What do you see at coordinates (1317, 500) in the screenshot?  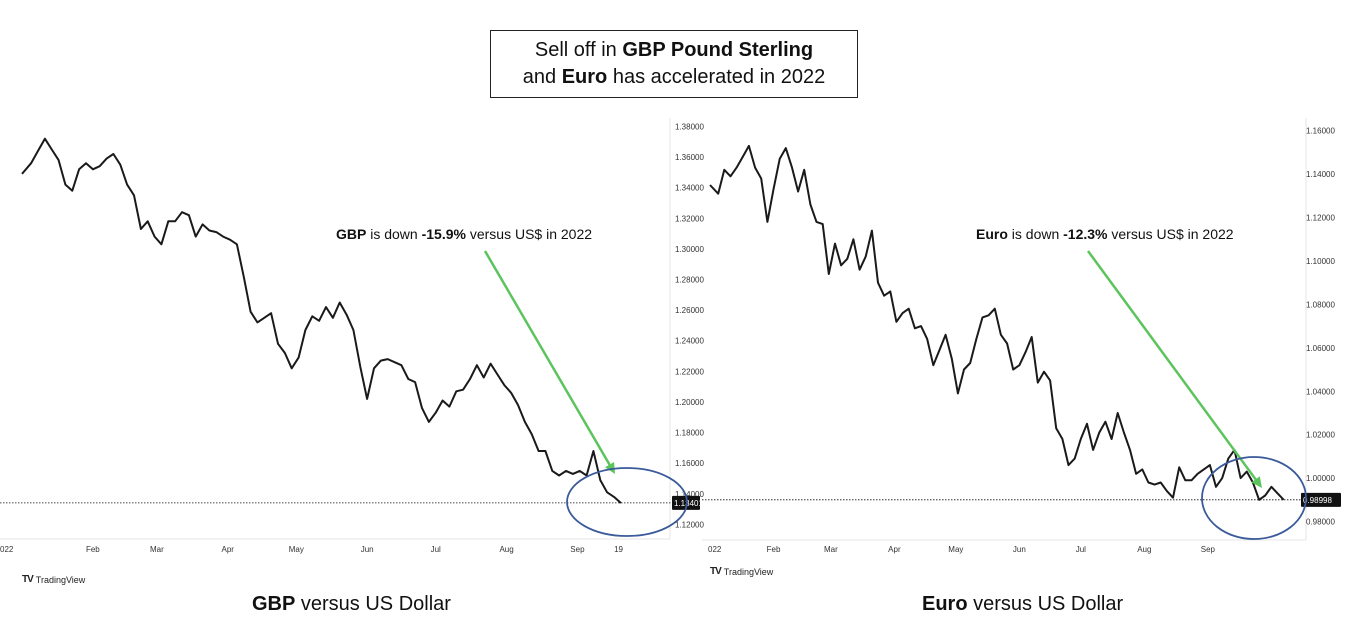 I see `euro-last-price-label: 0.98998` at bounding box center [1317, 500].